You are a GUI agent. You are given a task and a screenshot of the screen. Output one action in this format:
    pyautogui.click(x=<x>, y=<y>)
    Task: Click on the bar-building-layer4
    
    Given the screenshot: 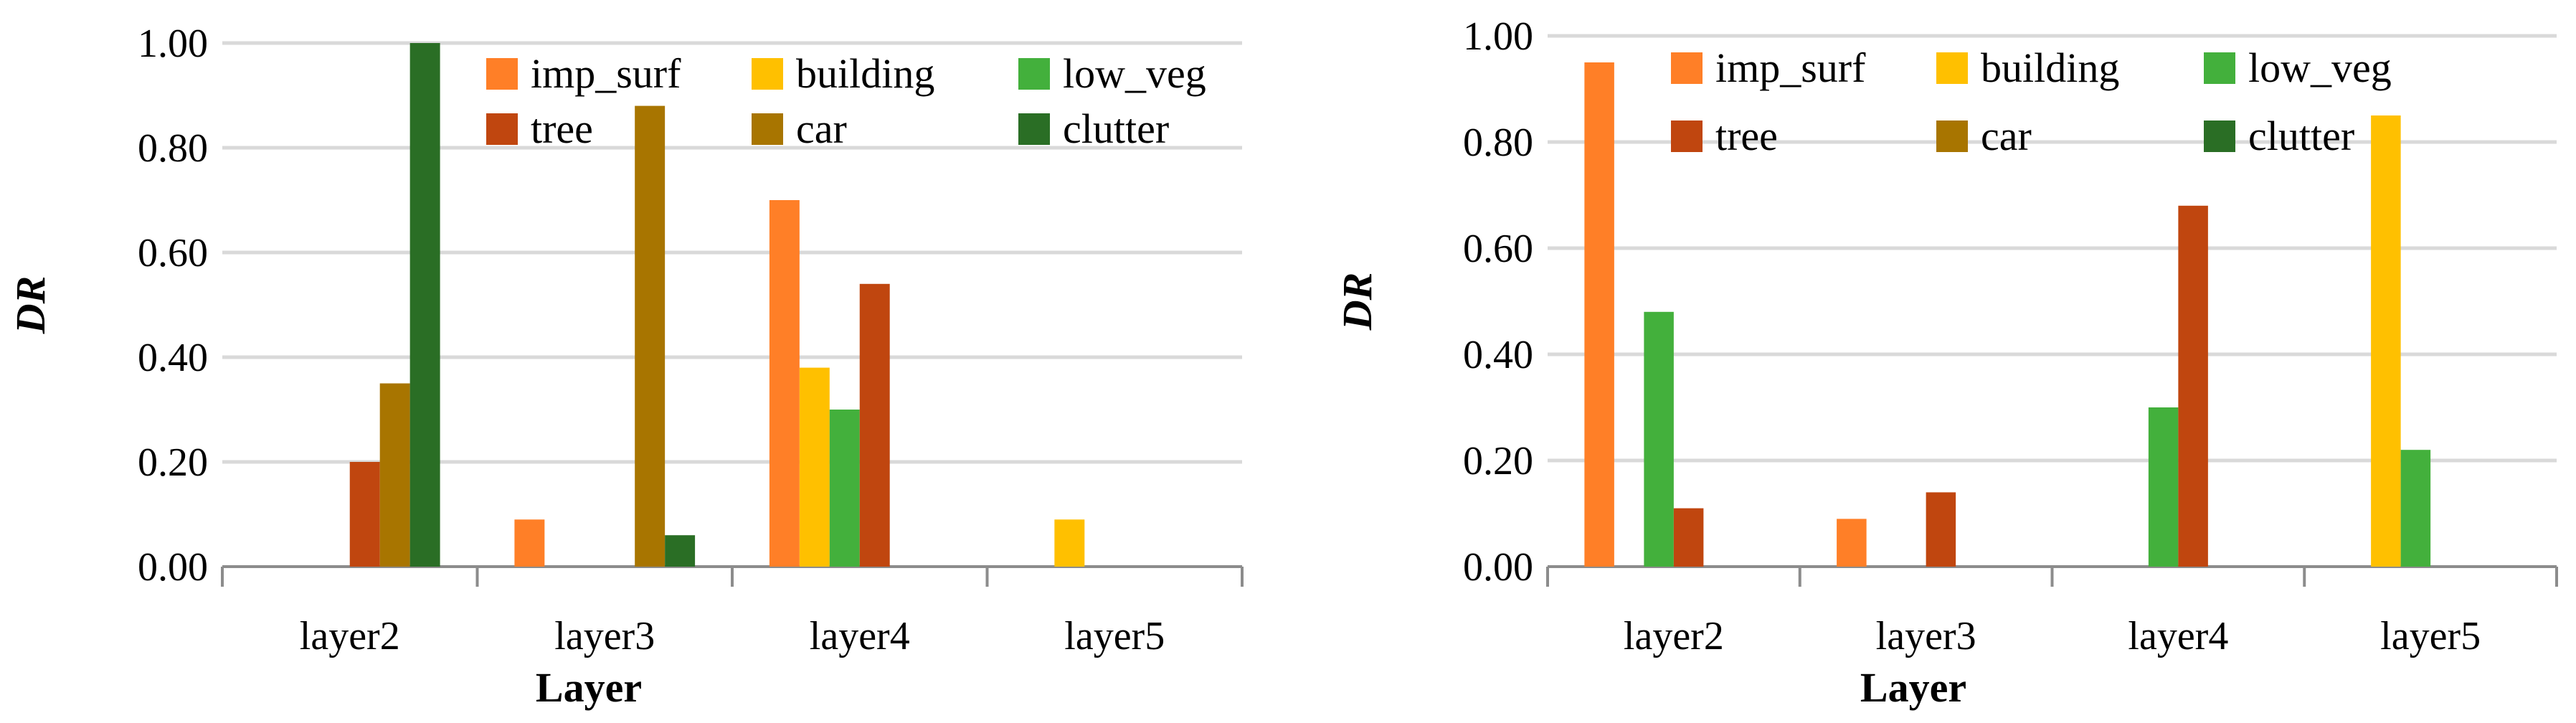 What is the action you would take?
    pyautogui.click(x=814, y=467)
    